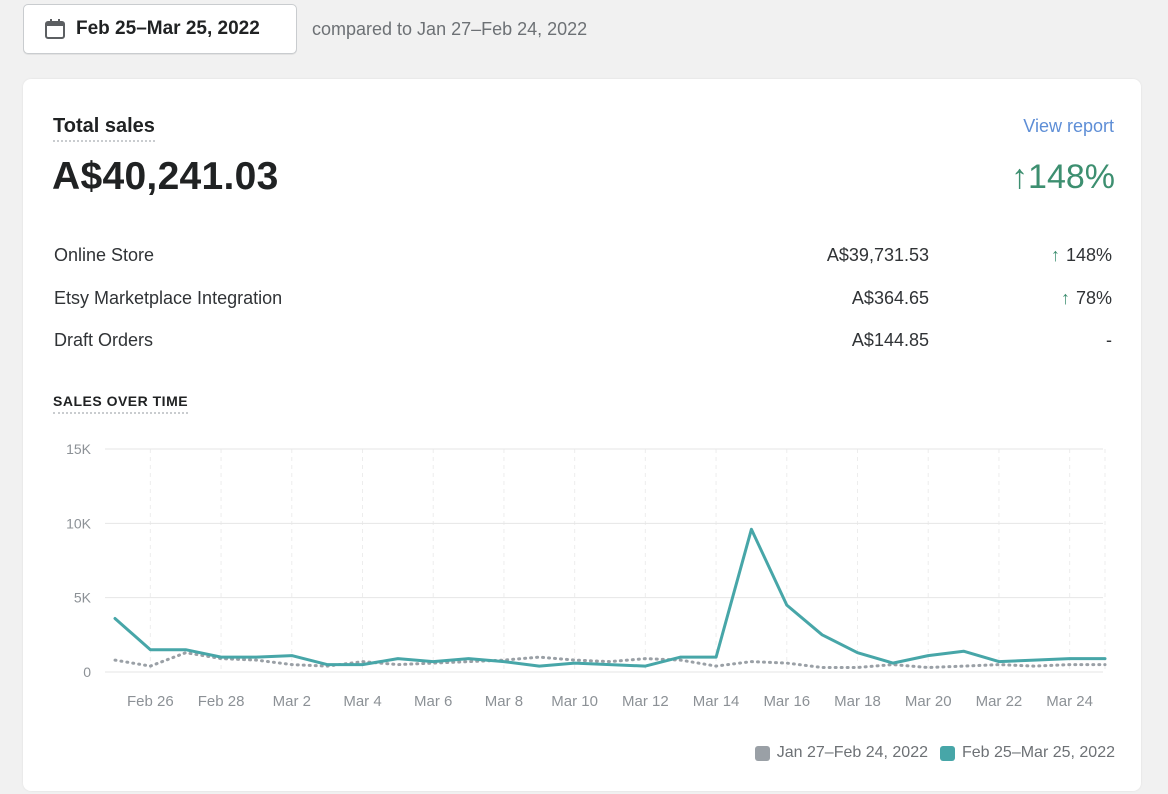 Image resolution: width=1168 pixels, height=794 pixels. Describe the element at coordinates (584, 342) in the screenshot. I see `channel-row-draft-orders: Draft Orders A$144.85 -` at that location.